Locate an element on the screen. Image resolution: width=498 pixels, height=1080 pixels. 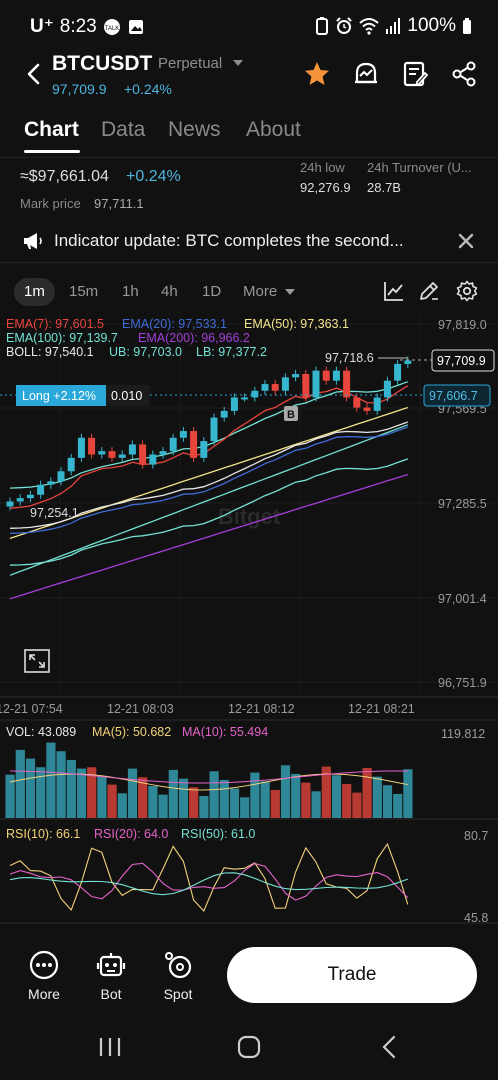
tab-data: Data is located at coordinates (123, 129).